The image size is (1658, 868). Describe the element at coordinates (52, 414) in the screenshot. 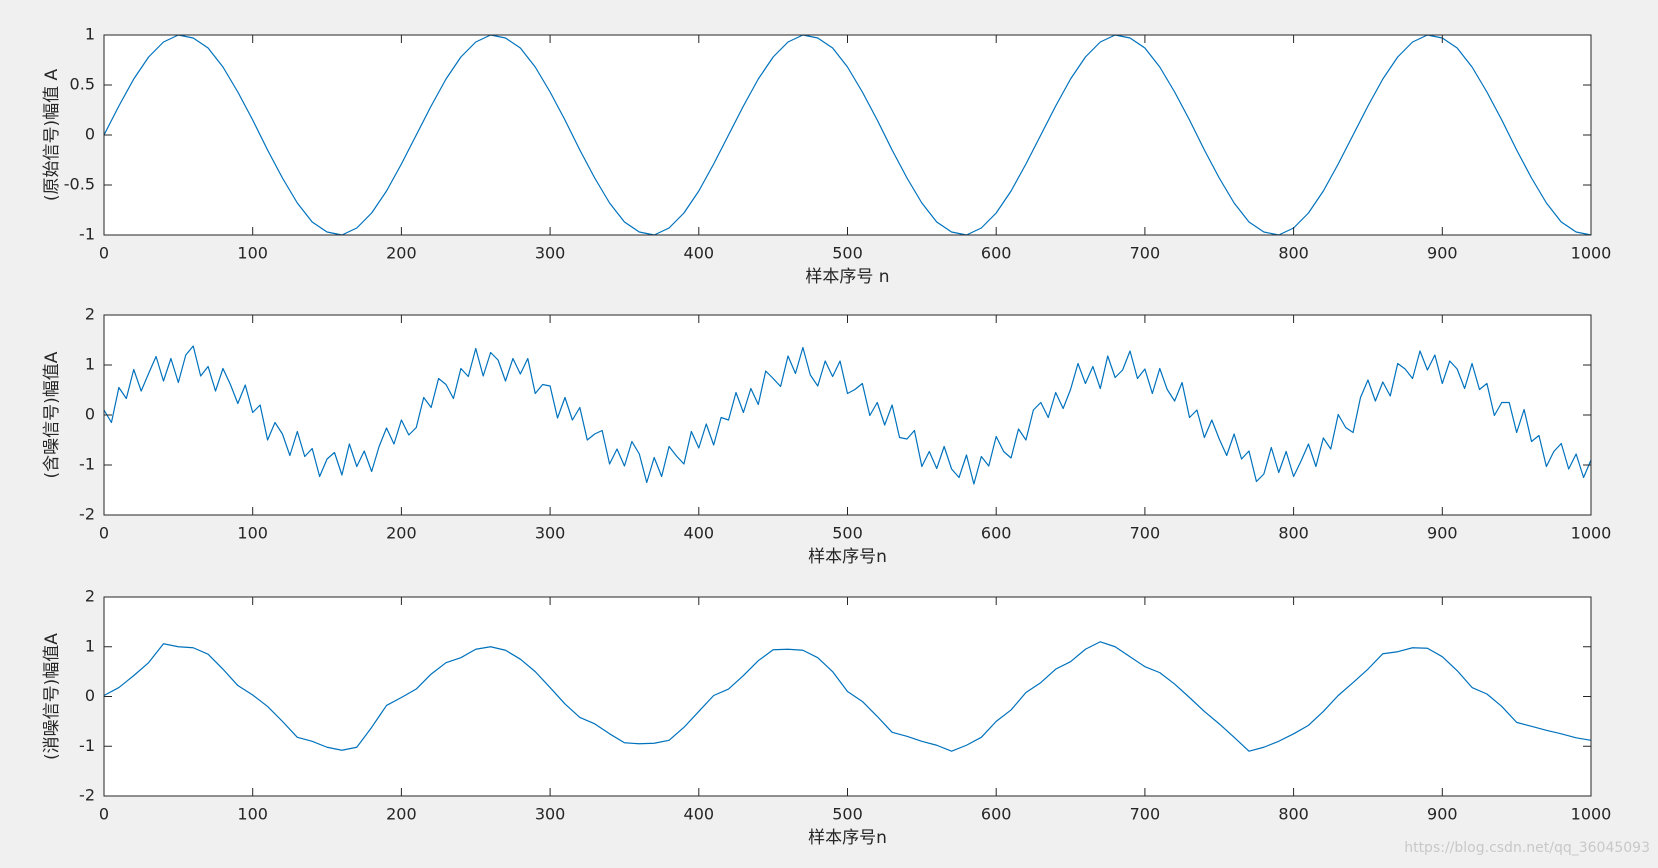

I see `y-axis-label: (含噪信号)幅值A` at that location.